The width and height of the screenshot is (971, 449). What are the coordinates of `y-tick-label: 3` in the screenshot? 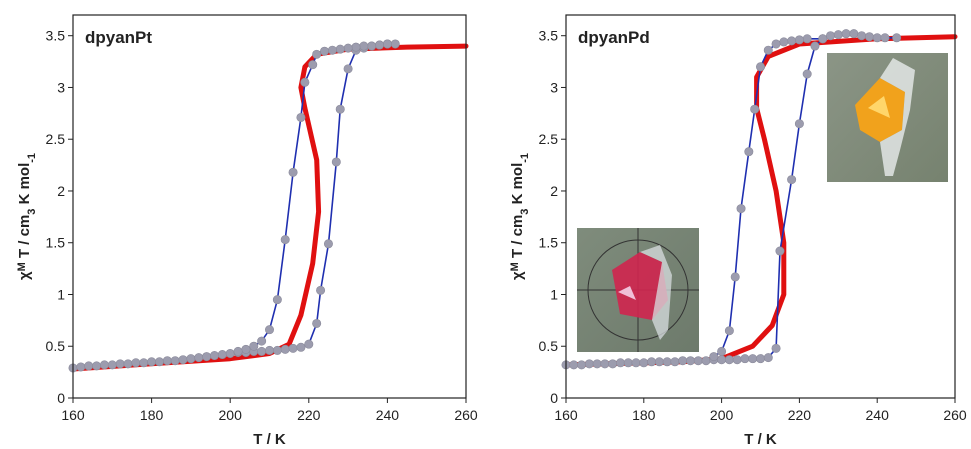 It's located at (61, 87).